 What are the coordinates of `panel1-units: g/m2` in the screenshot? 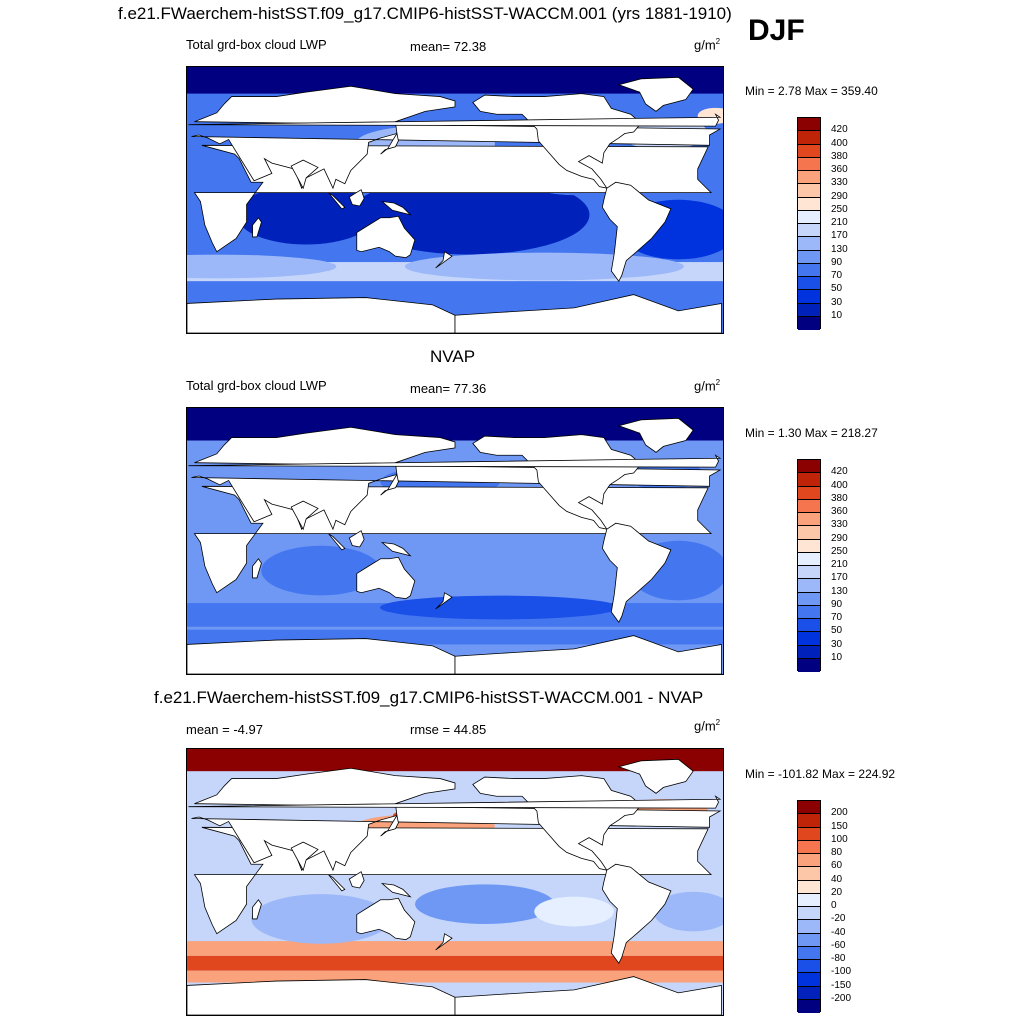 It's located at (707, 45).